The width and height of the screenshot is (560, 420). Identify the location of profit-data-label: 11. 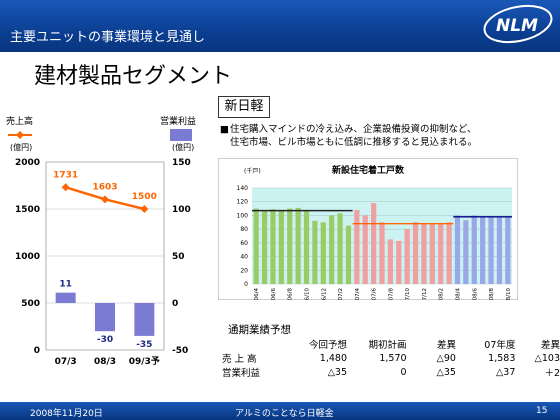
(65, 285).